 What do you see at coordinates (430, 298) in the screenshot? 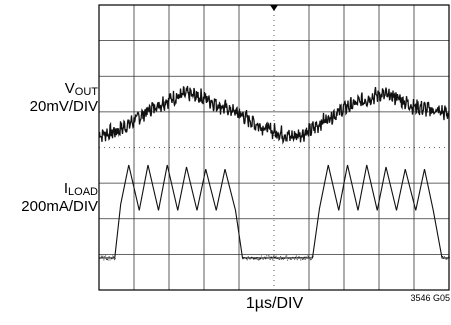
I see `figure-id-label: 3546 G05` at bounding box center [430, 298].